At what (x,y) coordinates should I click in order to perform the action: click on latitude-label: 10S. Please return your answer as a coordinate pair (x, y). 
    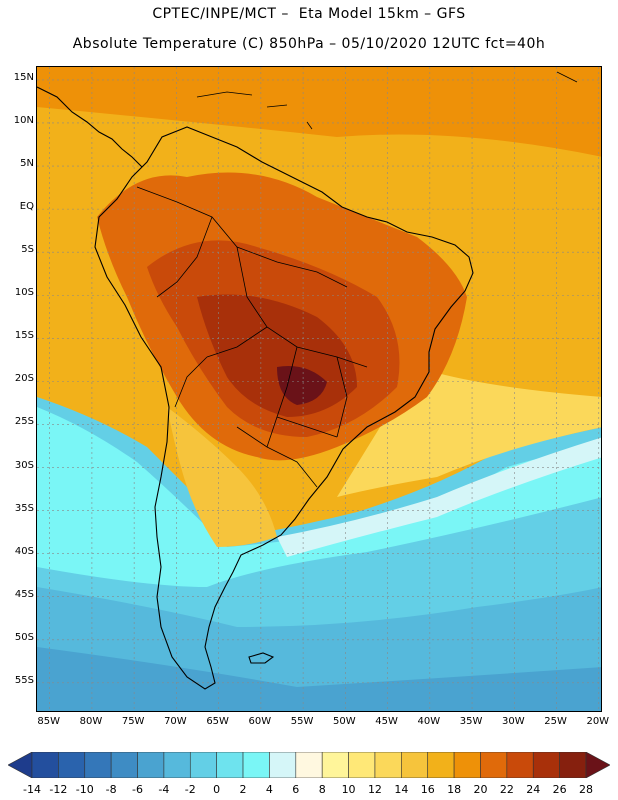
    Looking at the image, I should click on (24, 293).